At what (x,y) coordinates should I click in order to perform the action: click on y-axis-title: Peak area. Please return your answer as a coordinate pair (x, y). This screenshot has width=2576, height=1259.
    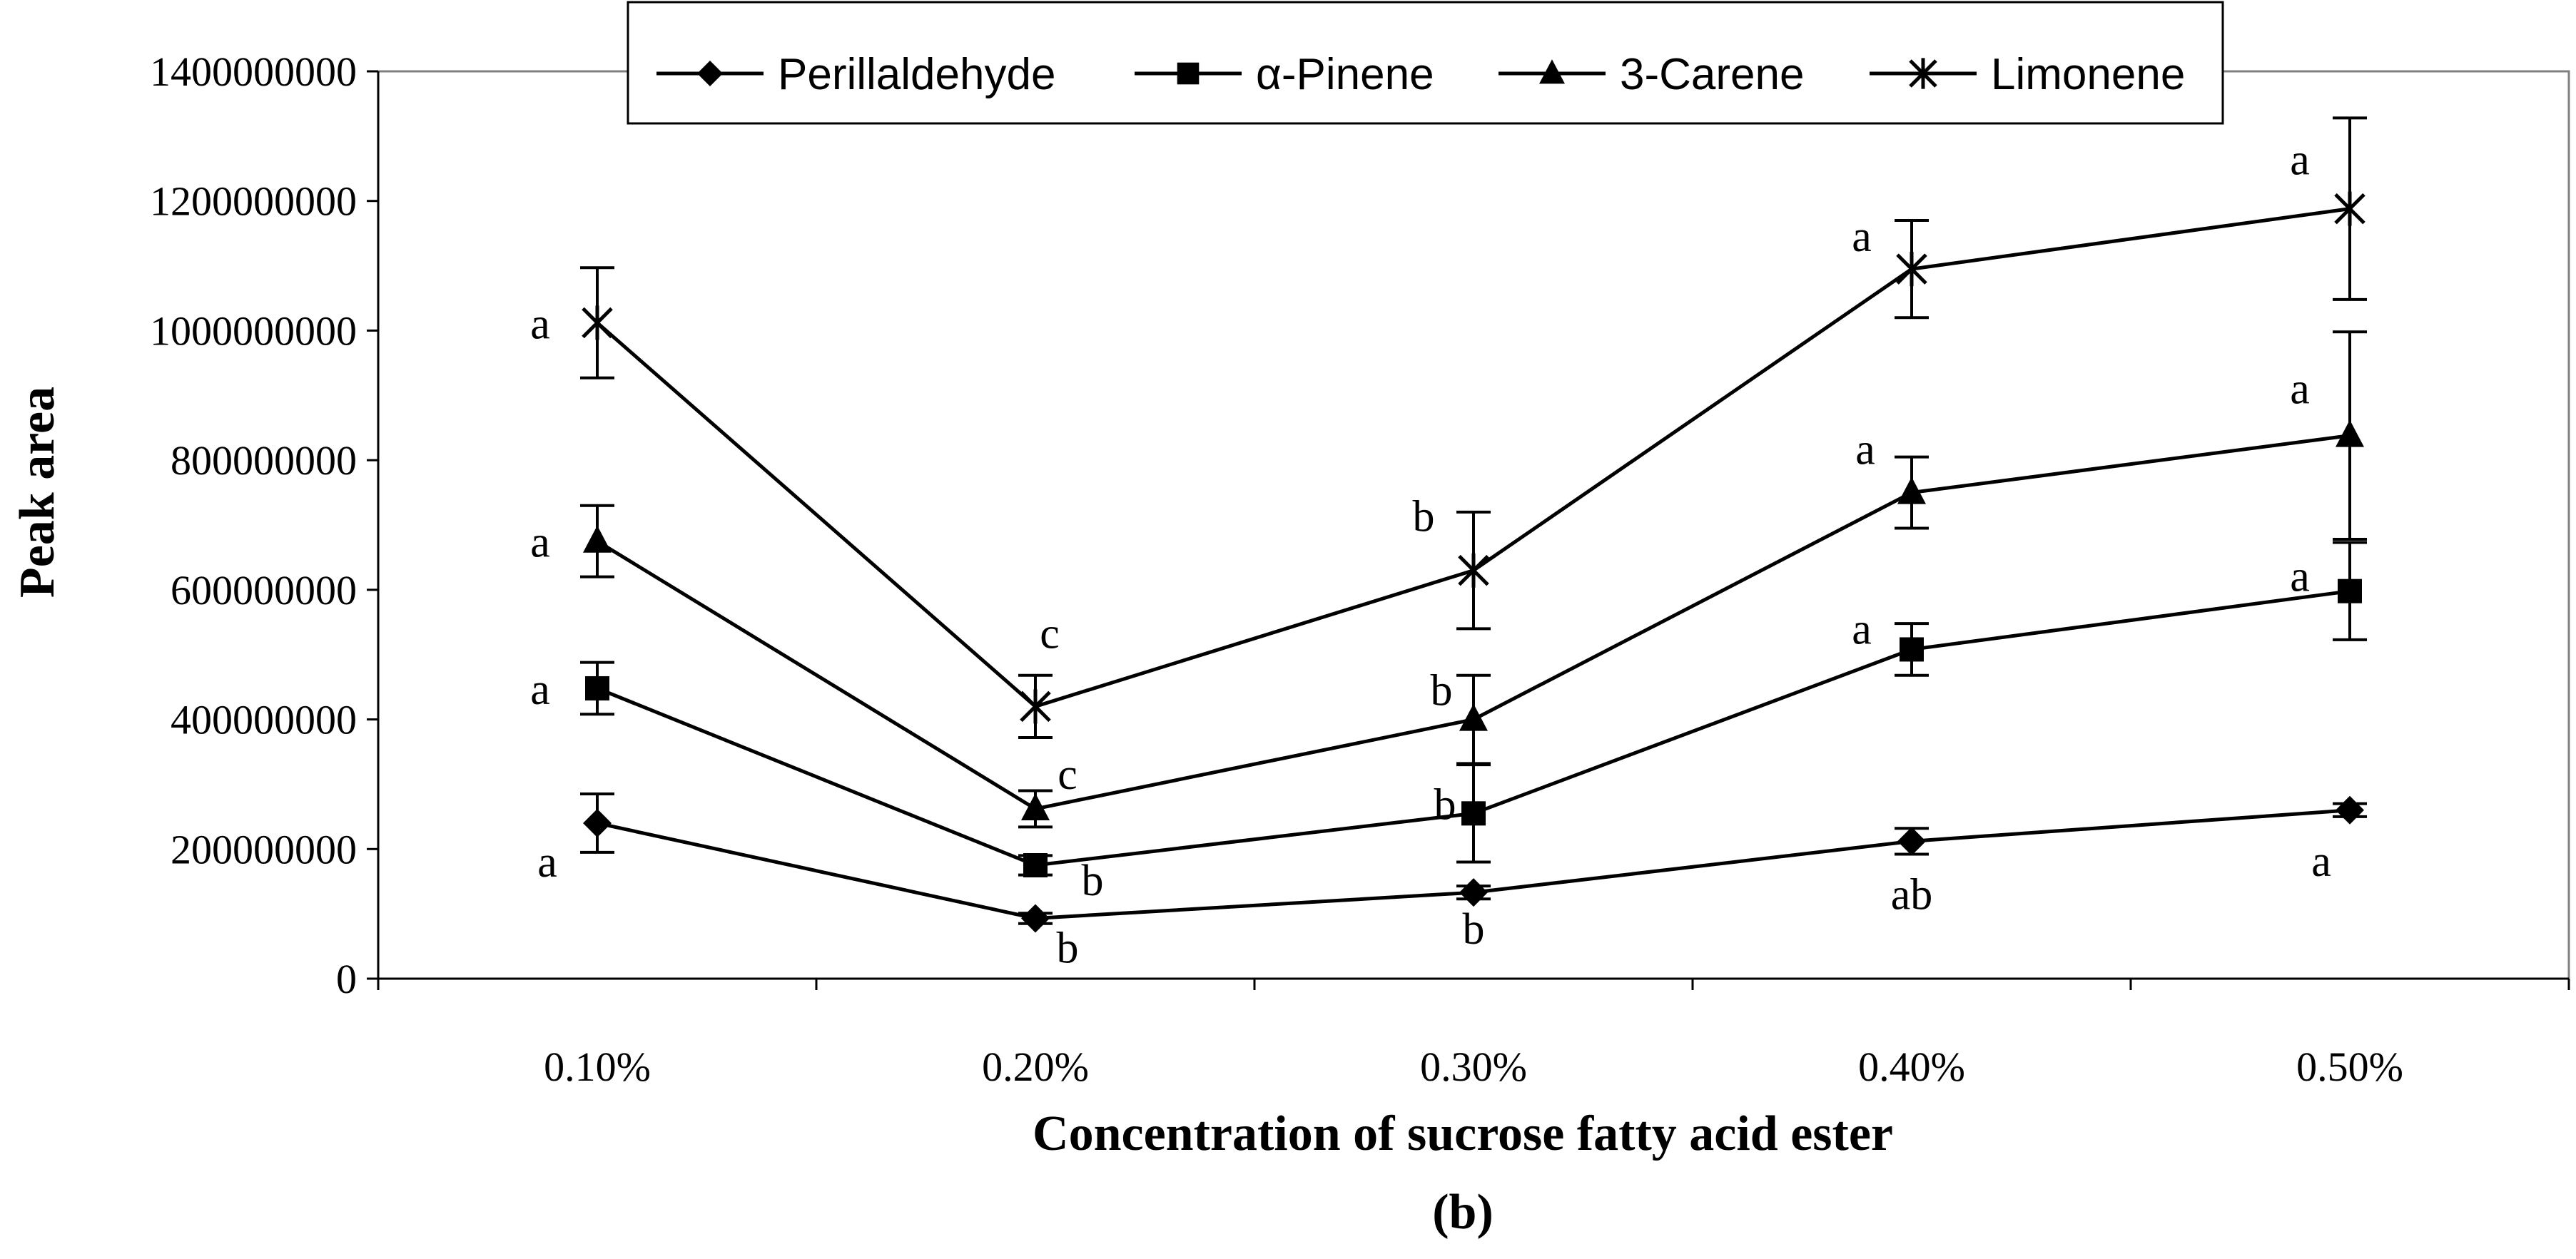
    Looking at the image, I should click on (37, 492).